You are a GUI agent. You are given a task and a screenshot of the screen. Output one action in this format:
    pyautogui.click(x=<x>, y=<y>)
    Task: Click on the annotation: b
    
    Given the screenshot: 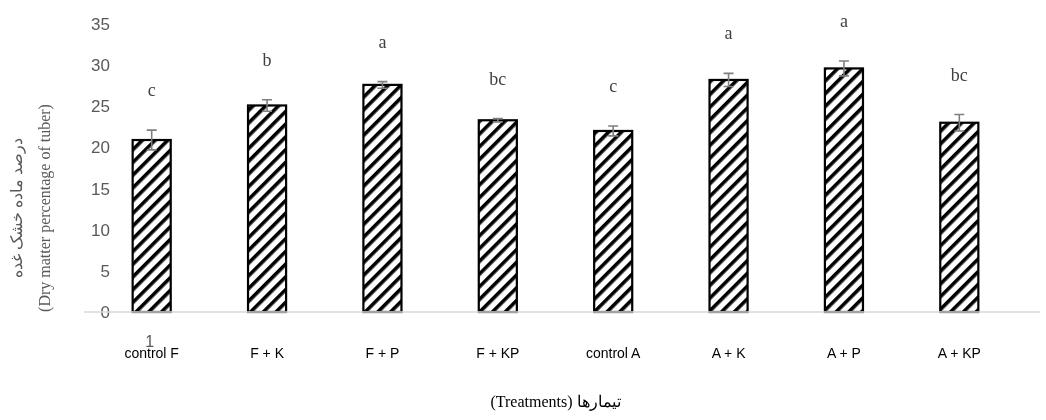 What is the action you would take?
    pyautogui.click(x=267, y=59)
    